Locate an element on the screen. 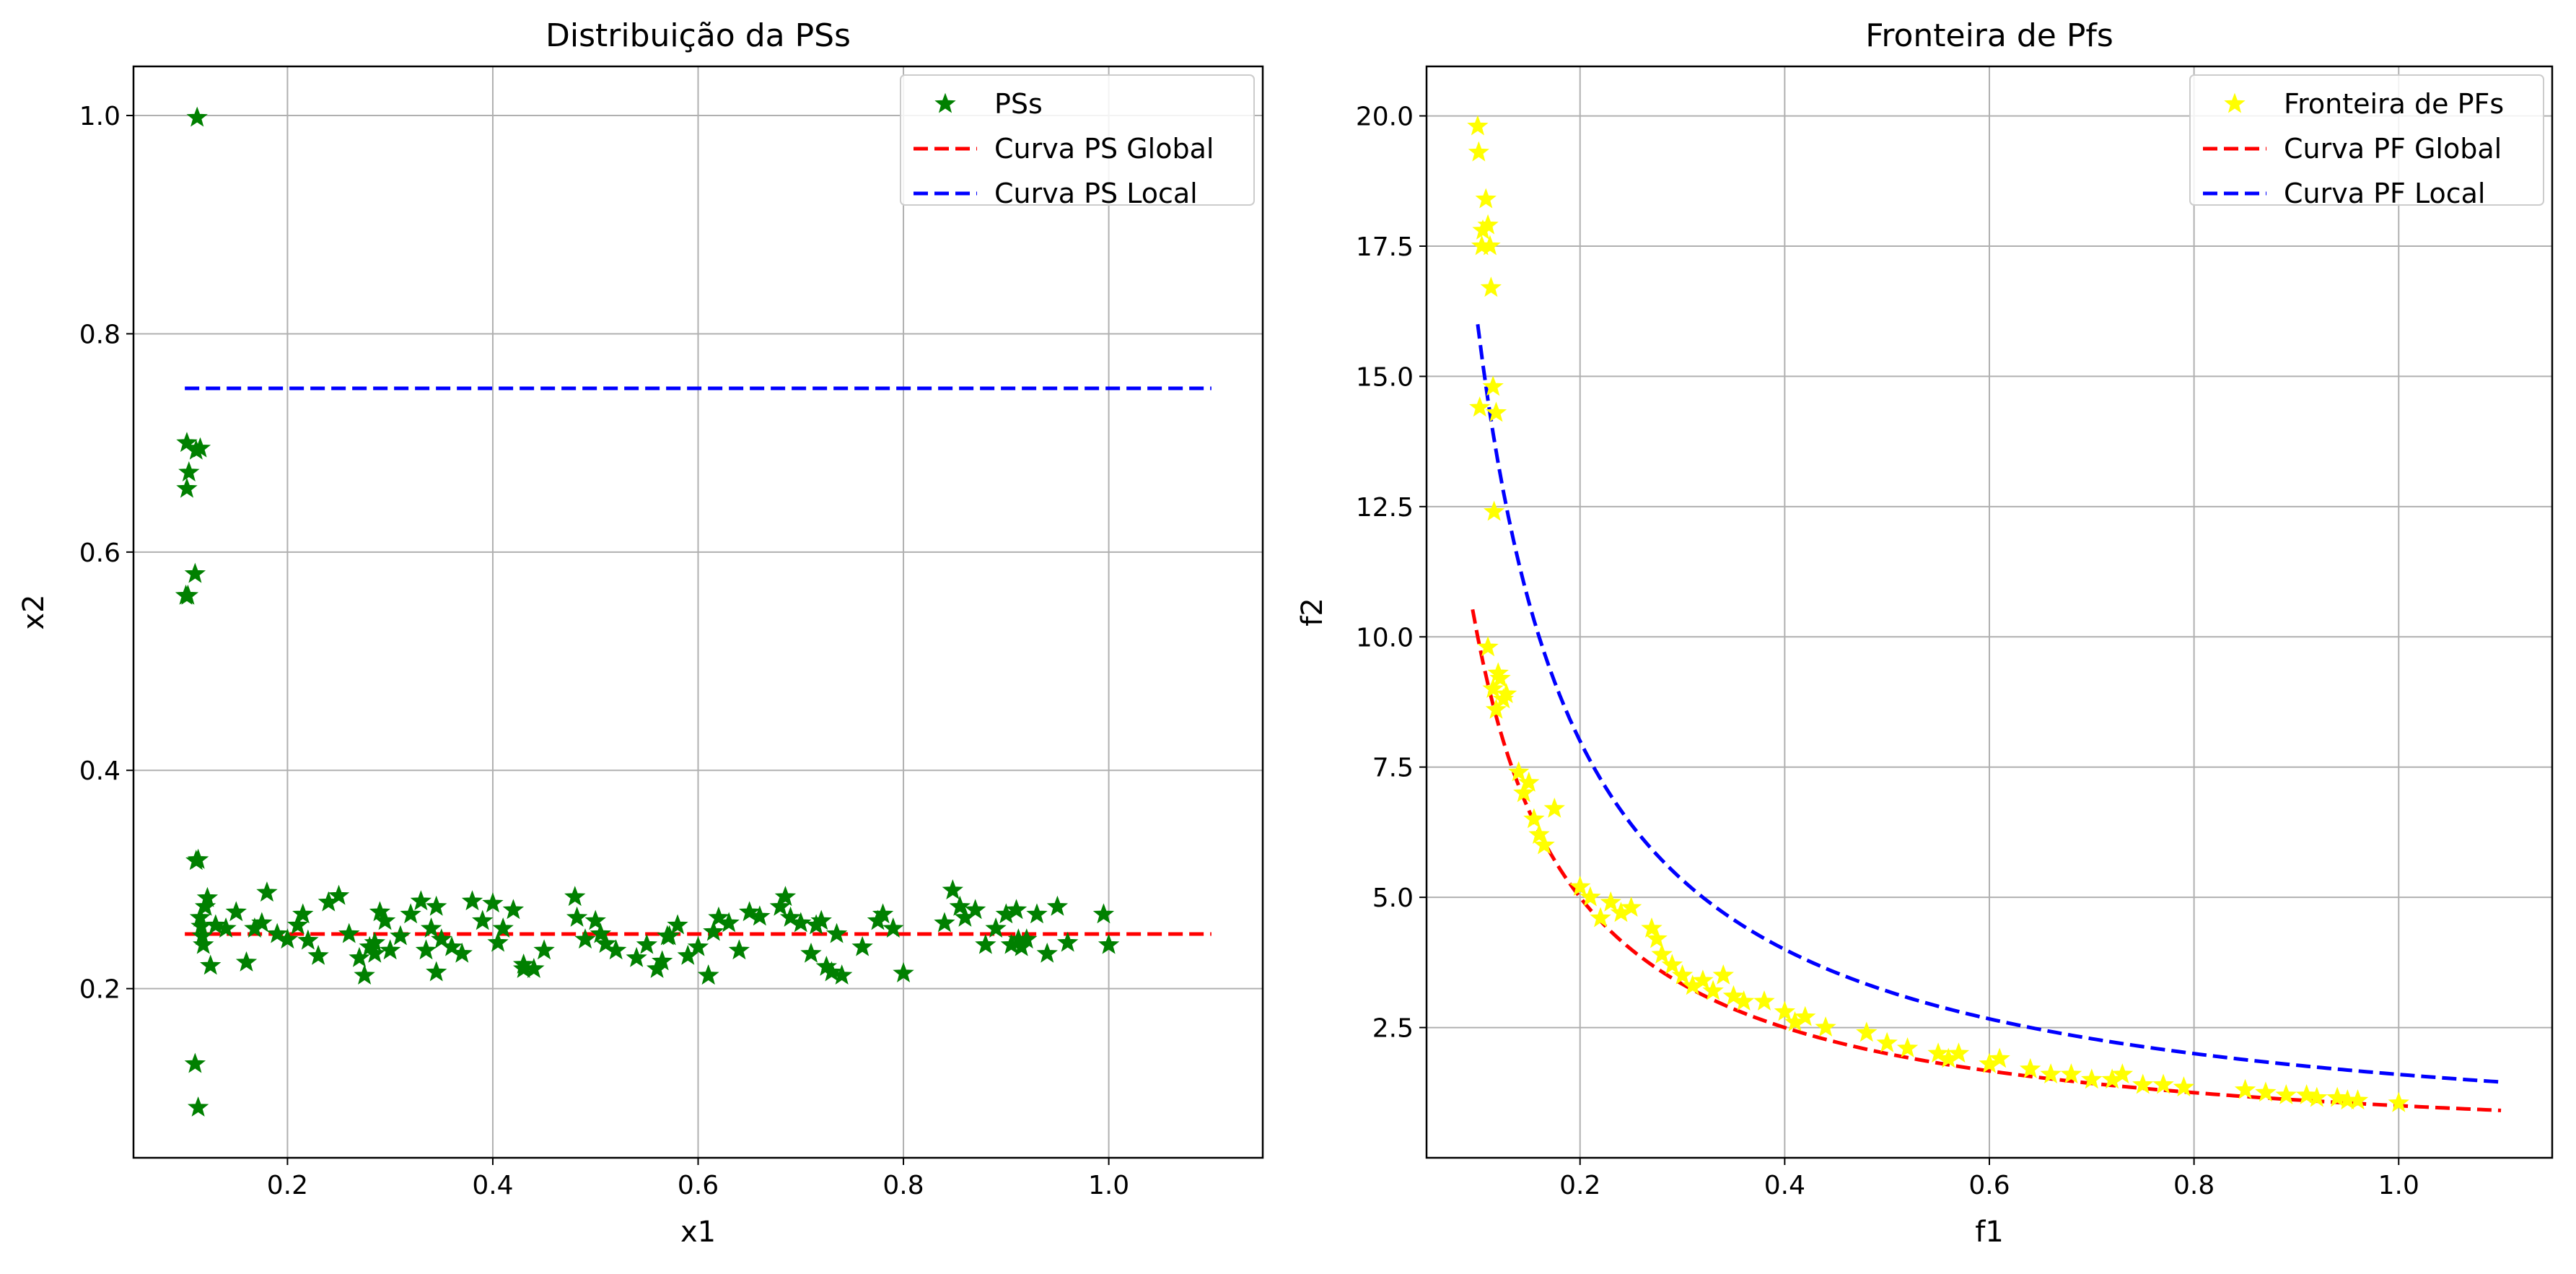  legend-label: Curva PS Global is located at coordinates (1104, 149).